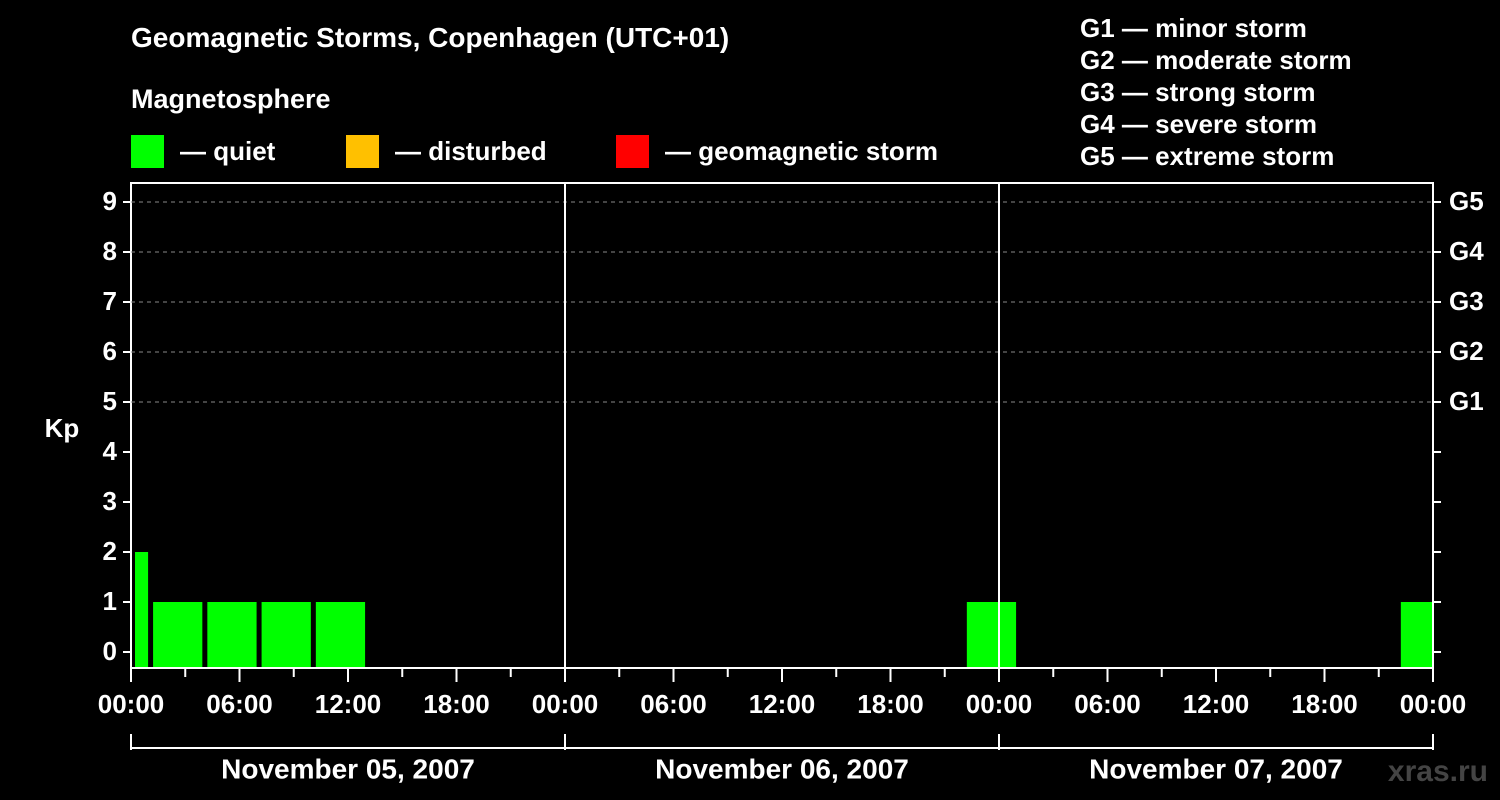 The height and width of the screenshot is (800, 1500). What do you see at coordinates (239, 704) in the screenshot?
I see `x-tick-label-1: 06:00` at bounding box center [239, 704].